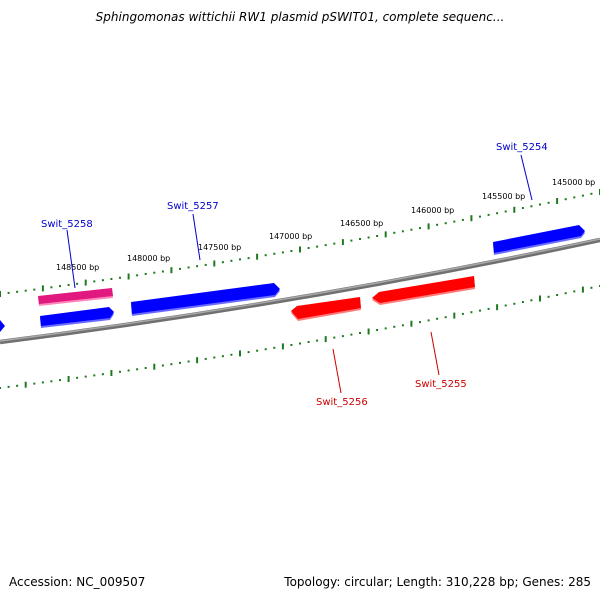  I want to click on gene-label: Swit_5254, so click(522, 147).